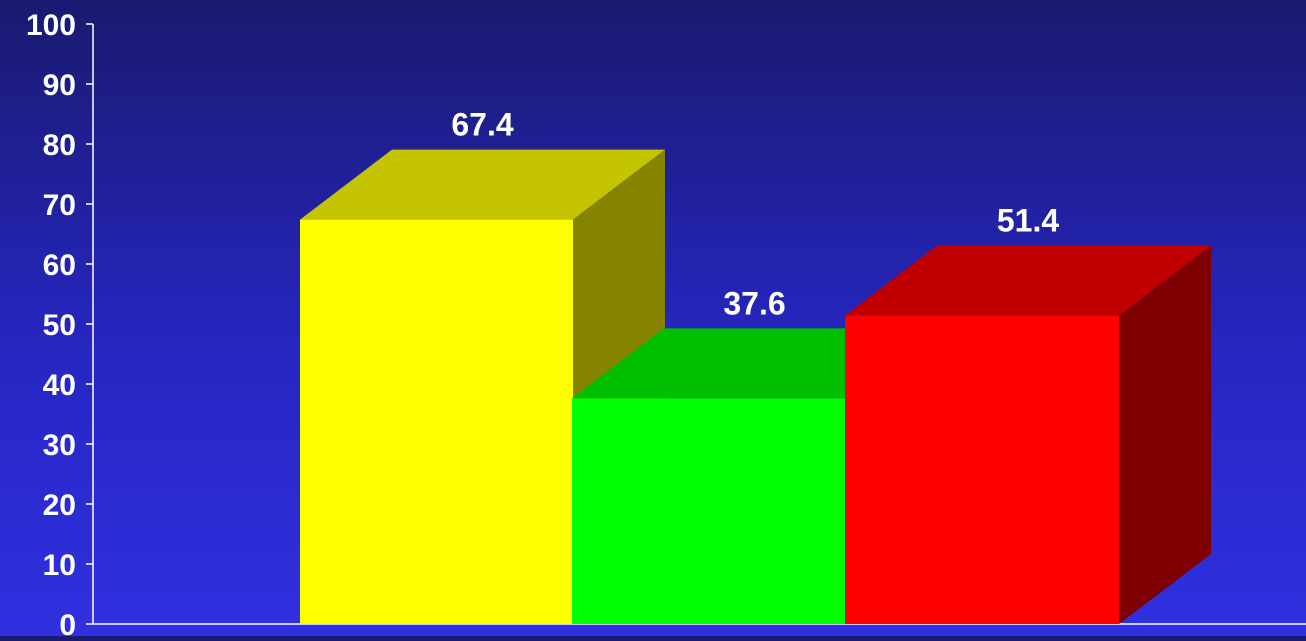 This screenshot has width=1306, height=641. Describe the element at coordinates (1165, 434) in the screenshot. I see `bar-side-face` at that location.